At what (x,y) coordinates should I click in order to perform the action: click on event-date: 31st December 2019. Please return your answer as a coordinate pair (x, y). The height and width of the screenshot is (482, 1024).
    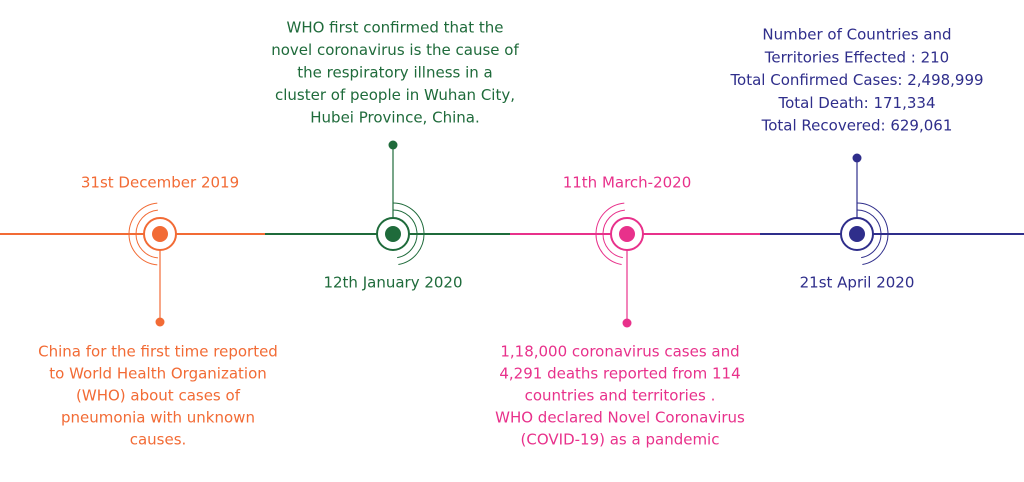
    Looking at the image, I should click on (160, 183).